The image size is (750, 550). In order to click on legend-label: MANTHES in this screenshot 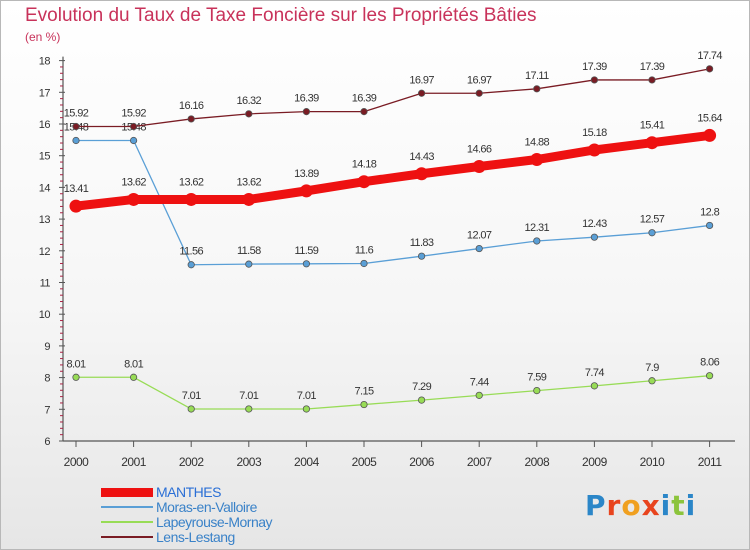, I will do `click(188, 492)`.